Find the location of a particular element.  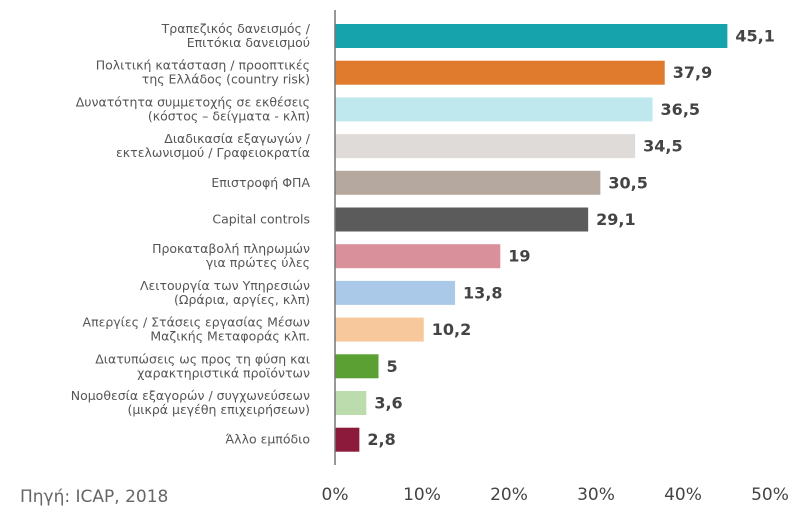

value-label: 36,5 is located at coordinates (680, 109).